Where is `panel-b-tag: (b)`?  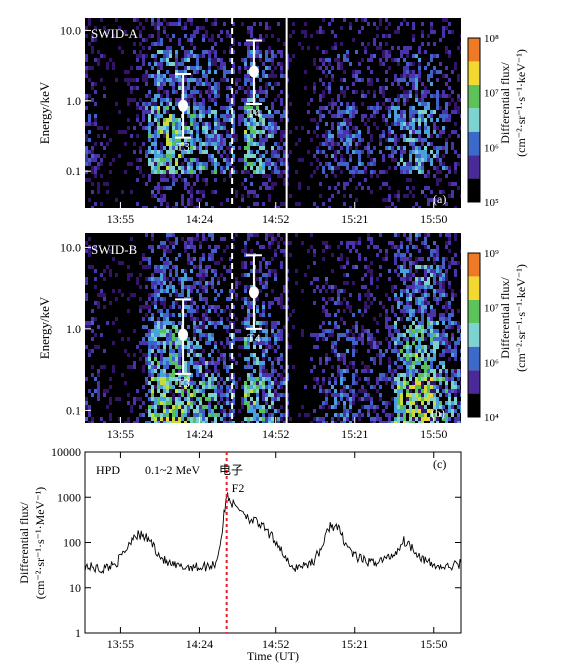 panel-b-tag: (b) is located at coordinates (438, 413).